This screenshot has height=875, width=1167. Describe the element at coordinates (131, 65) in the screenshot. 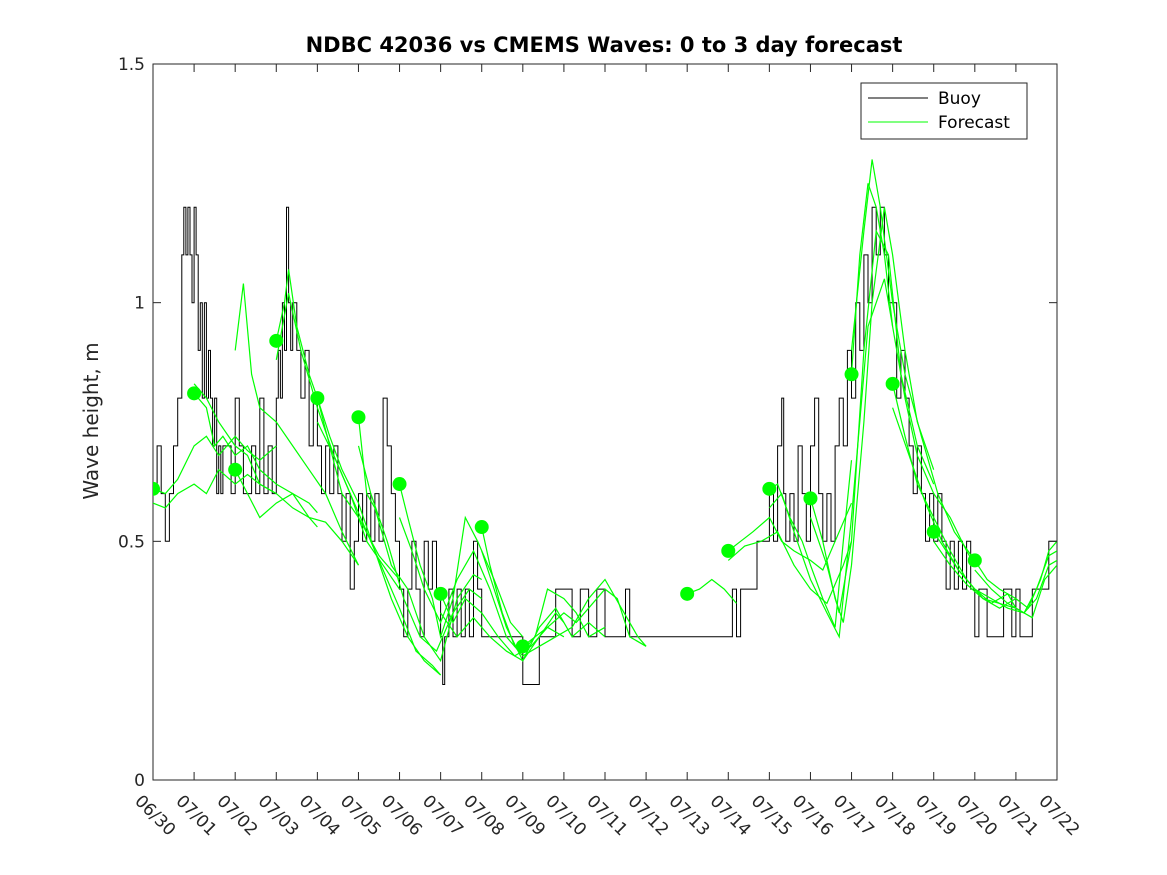

I see `y-tick-label: 1.5` at that location.